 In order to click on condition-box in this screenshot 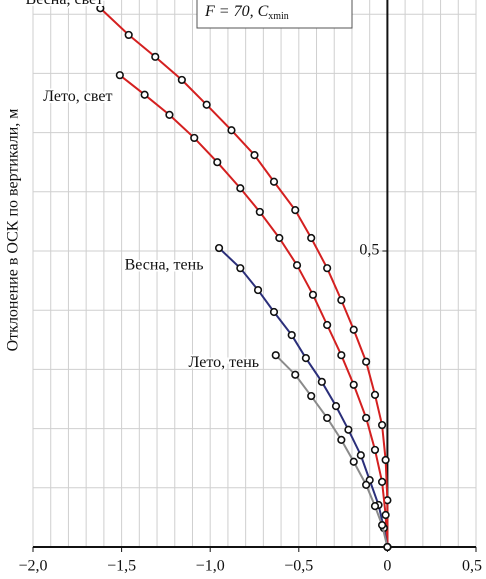, I will do `click(274, 14)`.